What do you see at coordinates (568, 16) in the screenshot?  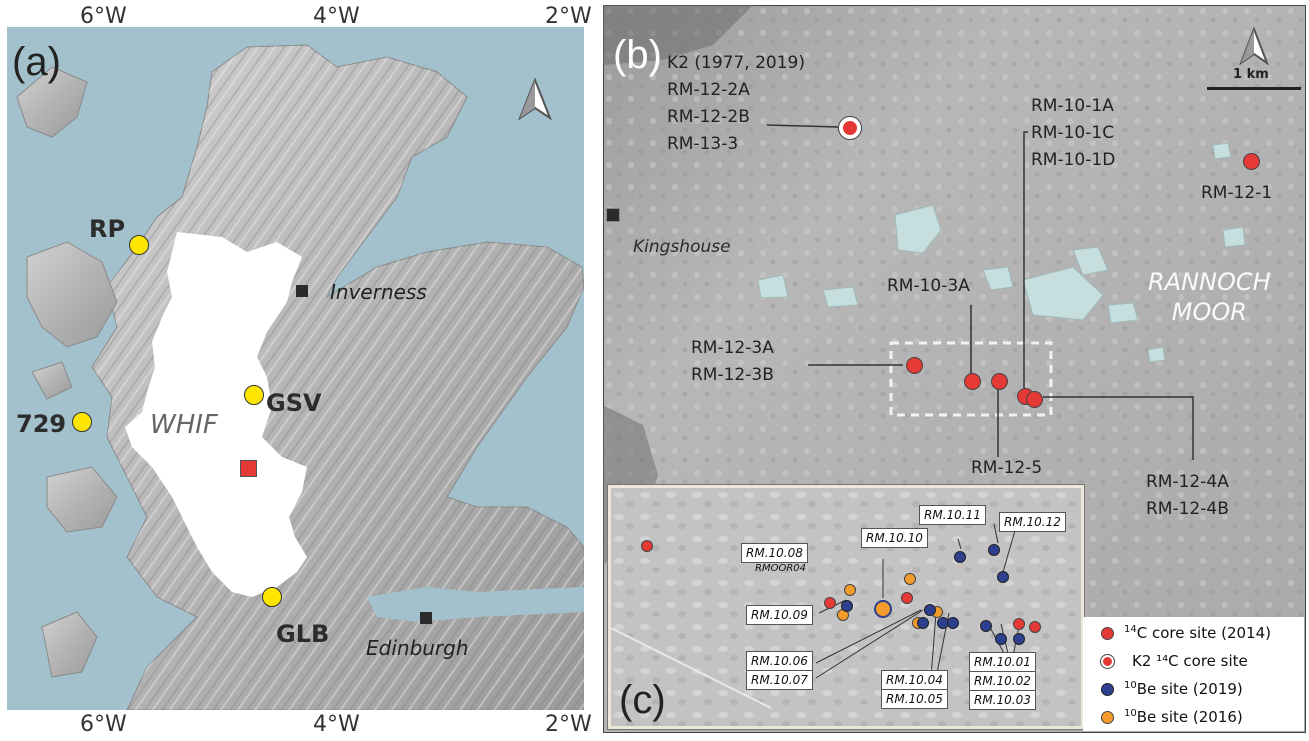 I see `top-tick-2w: 2°W` at bounding box center [568, 16].